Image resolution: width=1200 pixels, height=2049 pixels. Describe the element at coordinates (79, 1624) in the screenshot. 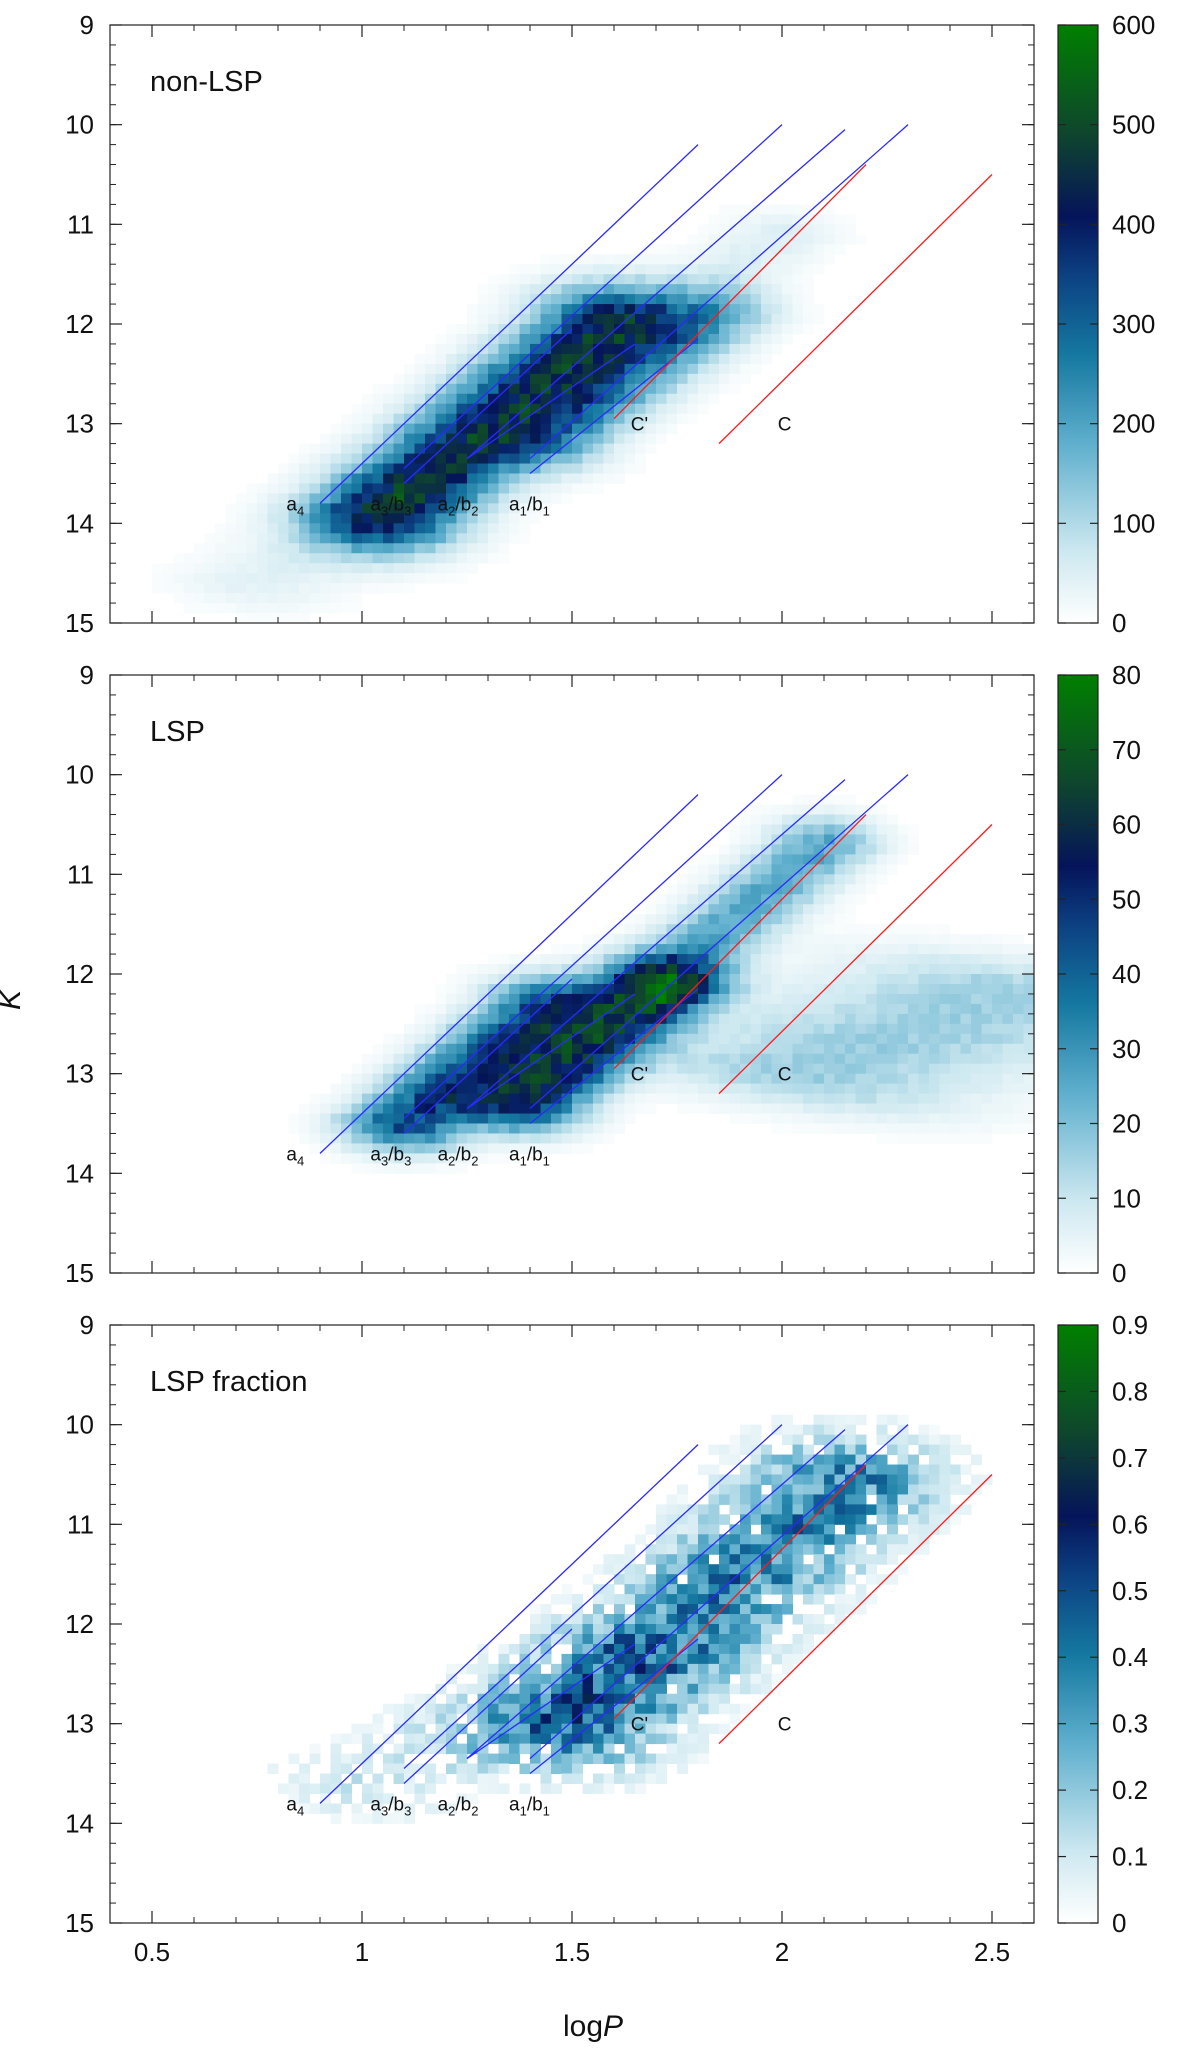

I see `y-tick-label: 12` at that location.